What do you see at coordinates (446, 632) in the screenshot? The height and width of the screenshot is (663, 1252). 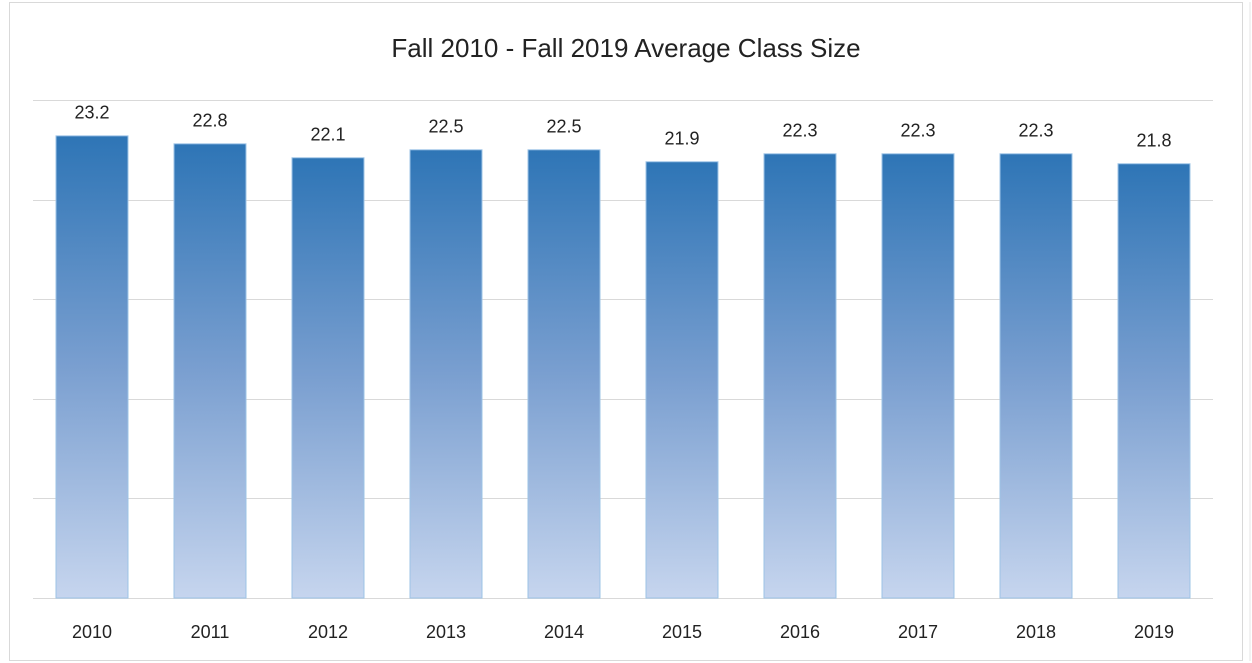 I see `x-tick-label: 2013` at bounding box center [446, 632].